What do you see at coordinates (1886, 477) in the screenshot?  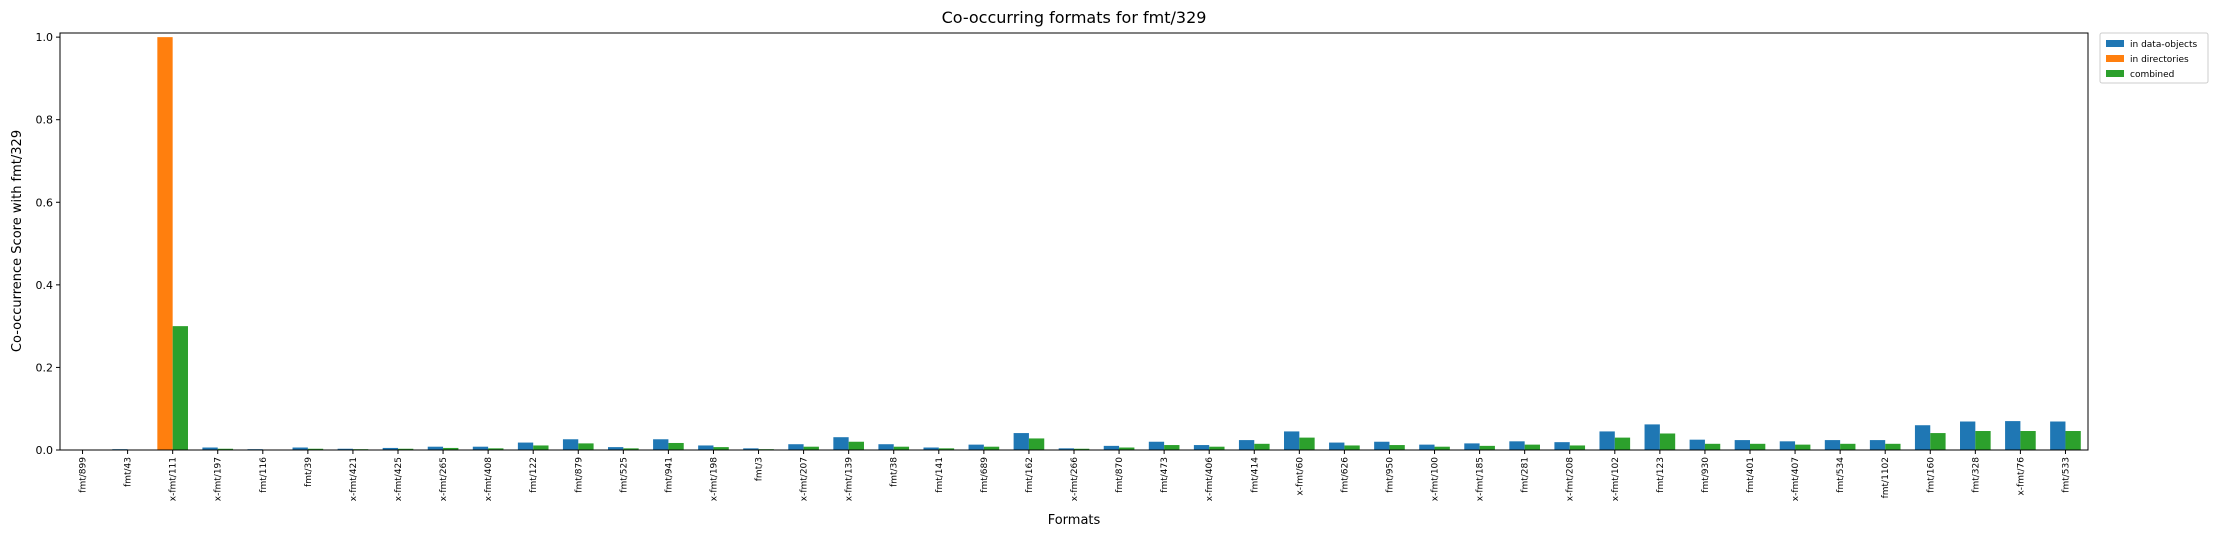 I see `x-tick-label: fmt/1102` at bounding box center [1886, 477].